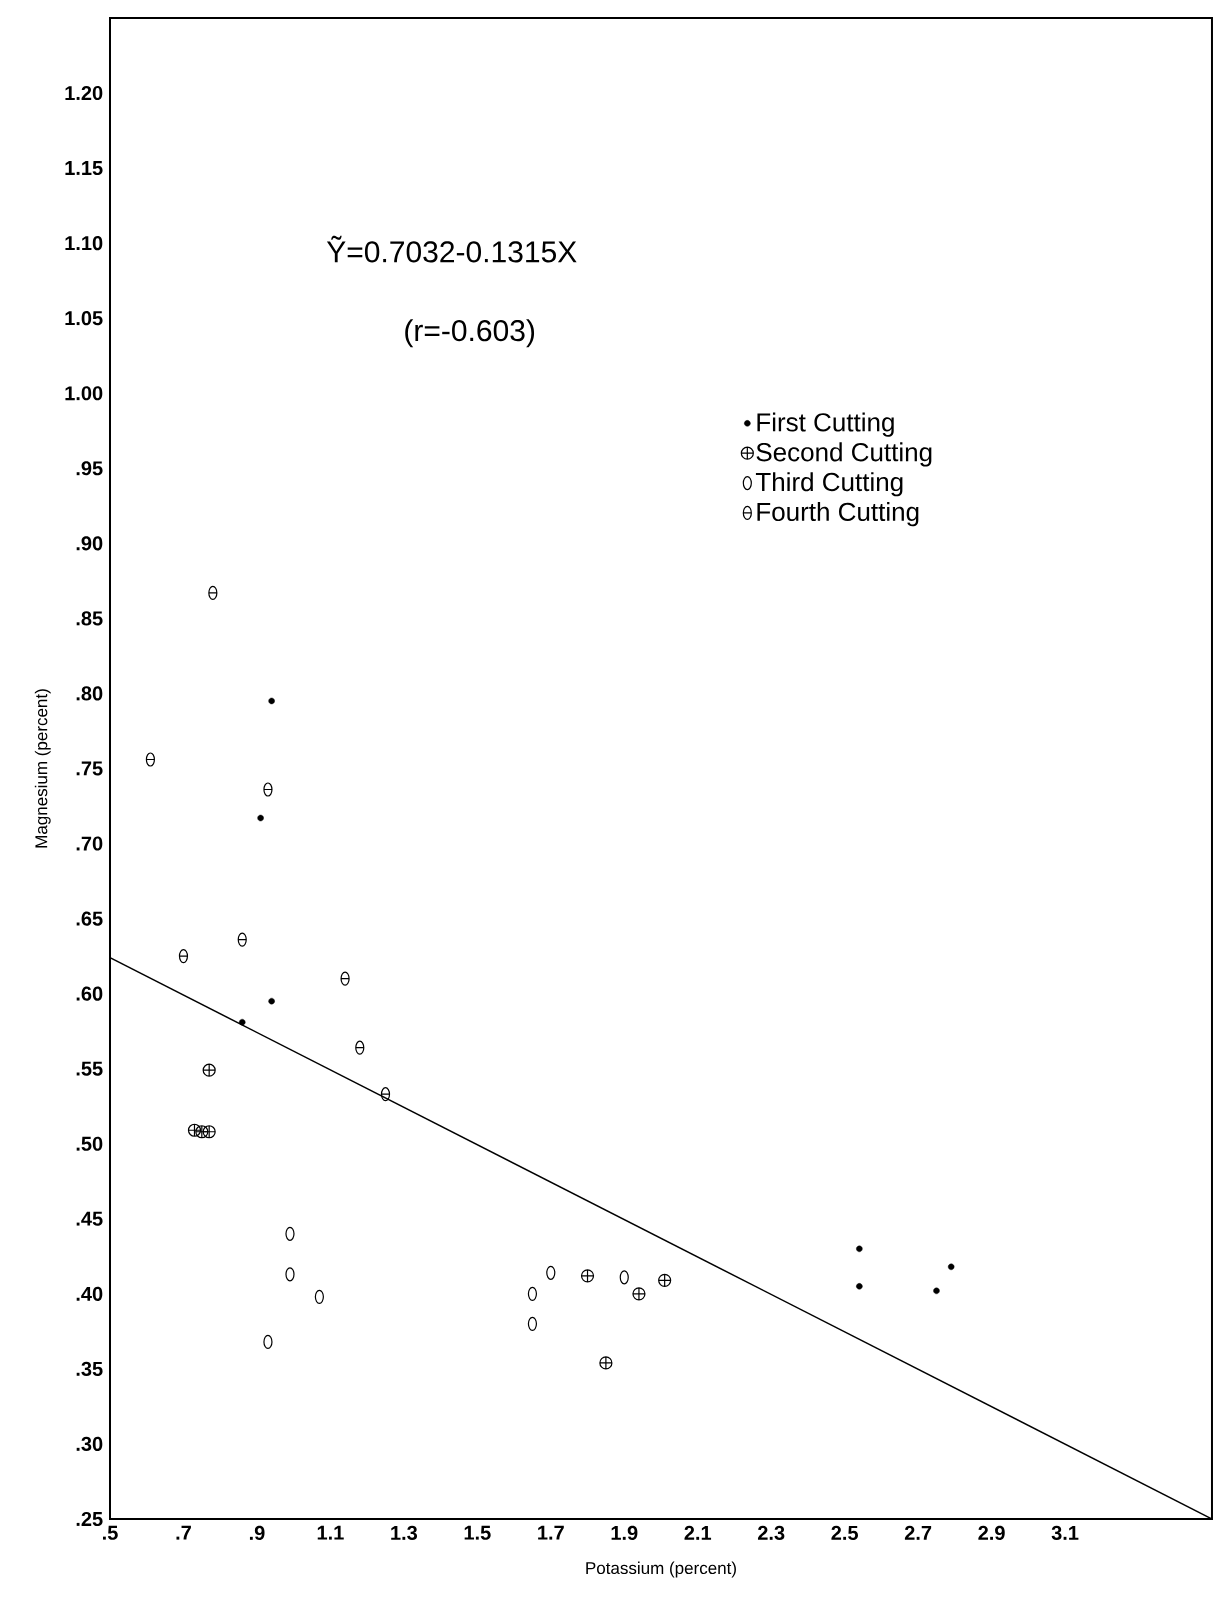 The image size is (1214, 1598). What do you see at coordinates (477, 1532) in the screenshot?
I see `x-tick-label: 1.5` at bounding box center [477, 1532].